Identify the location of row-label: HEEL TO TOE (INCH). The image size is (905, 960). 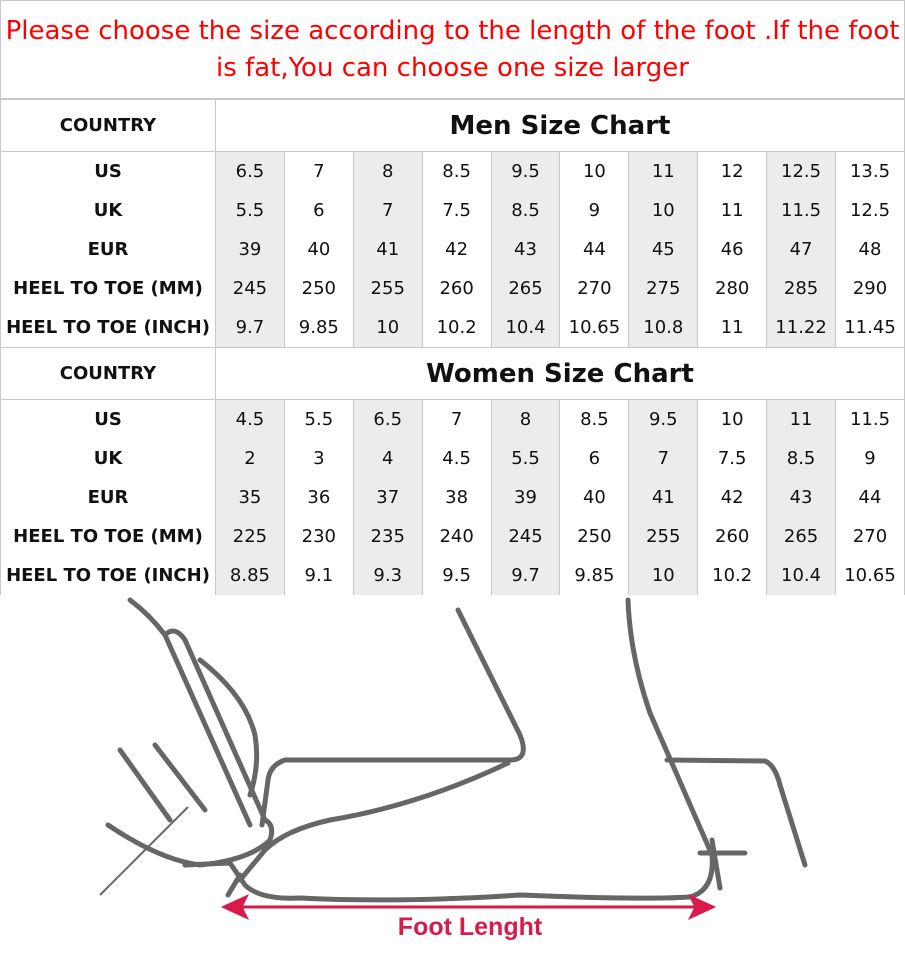
(108, 327).